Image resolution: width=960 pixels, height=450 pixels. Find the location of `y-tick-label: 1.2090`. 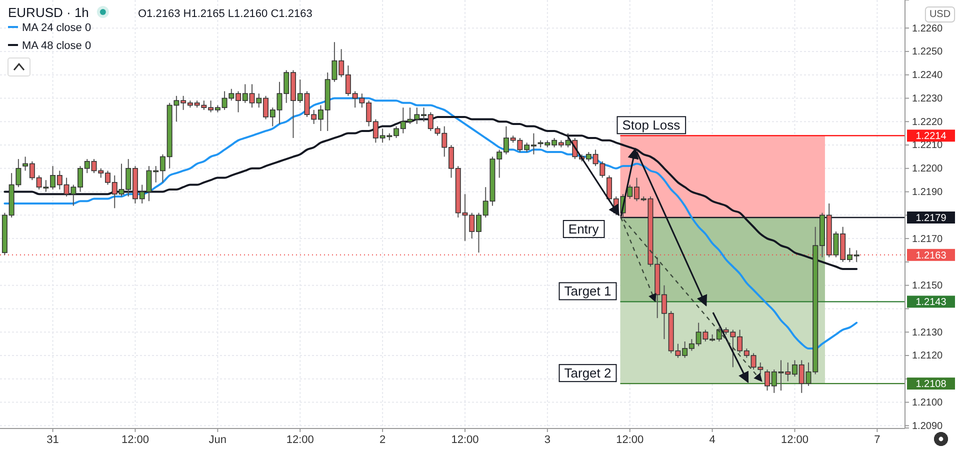

y-tick-label: 1.2090 is located at coordinates (928, 426).